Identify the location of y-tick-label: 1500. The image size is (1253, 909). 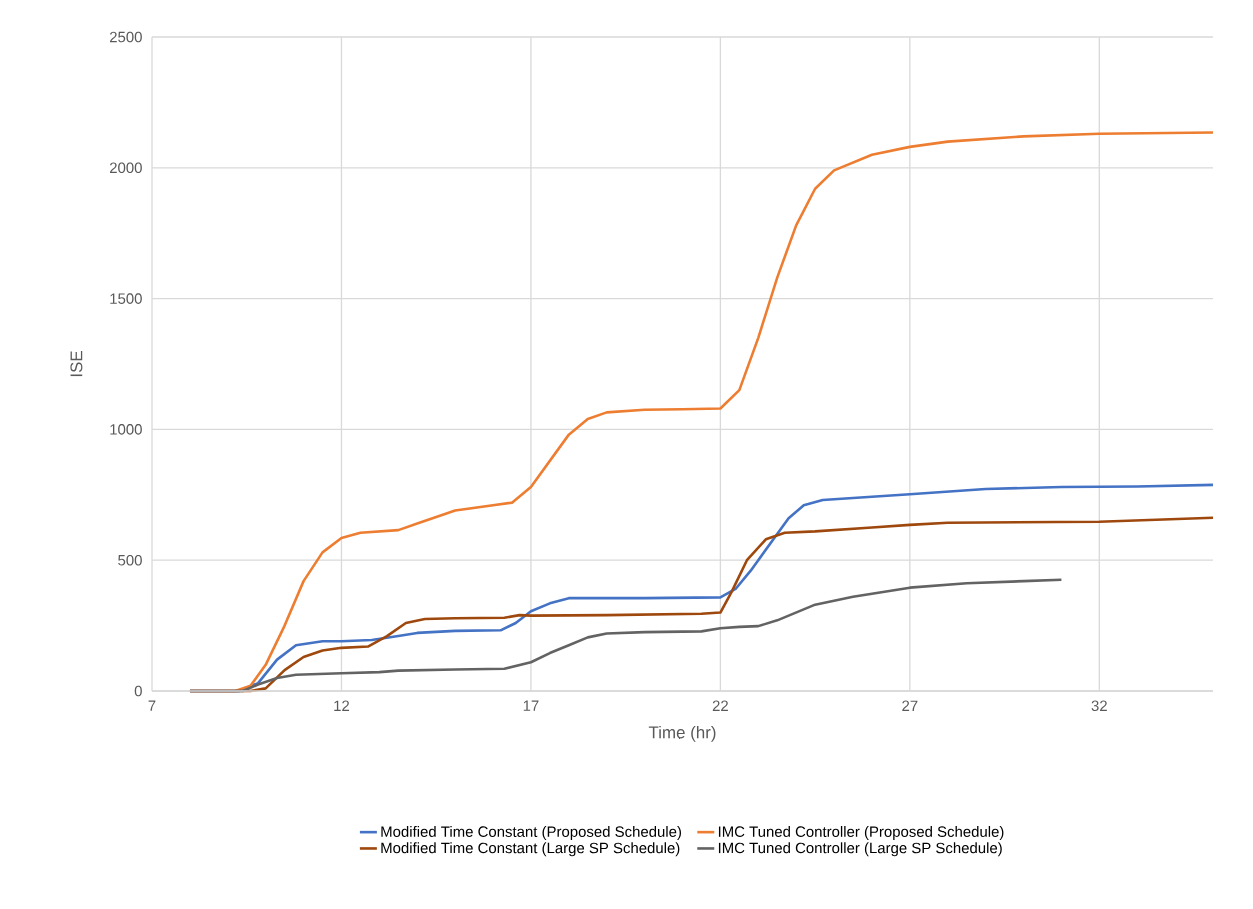
(126, 298).